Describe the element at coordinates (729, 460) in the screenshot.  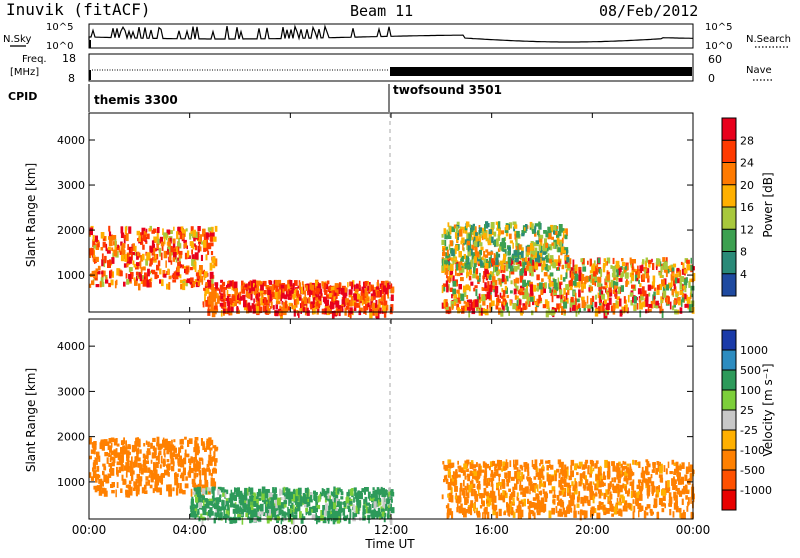
I see `colorbar-swatch` at that location.